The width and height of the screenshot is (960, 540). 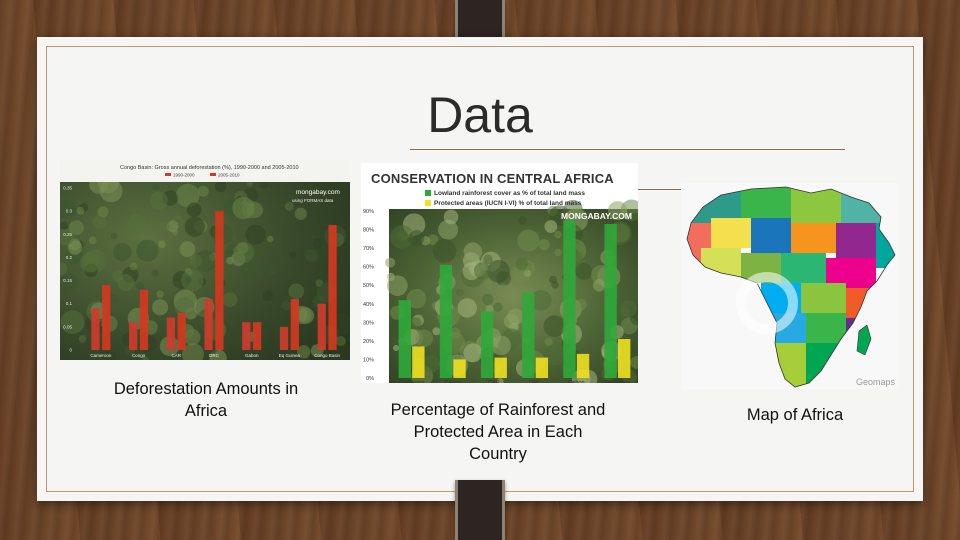 What do you see at coordinates (795, 415) in the screenshot?
I see `caption-map: Map of Africa` at bounding box center [795, 415].